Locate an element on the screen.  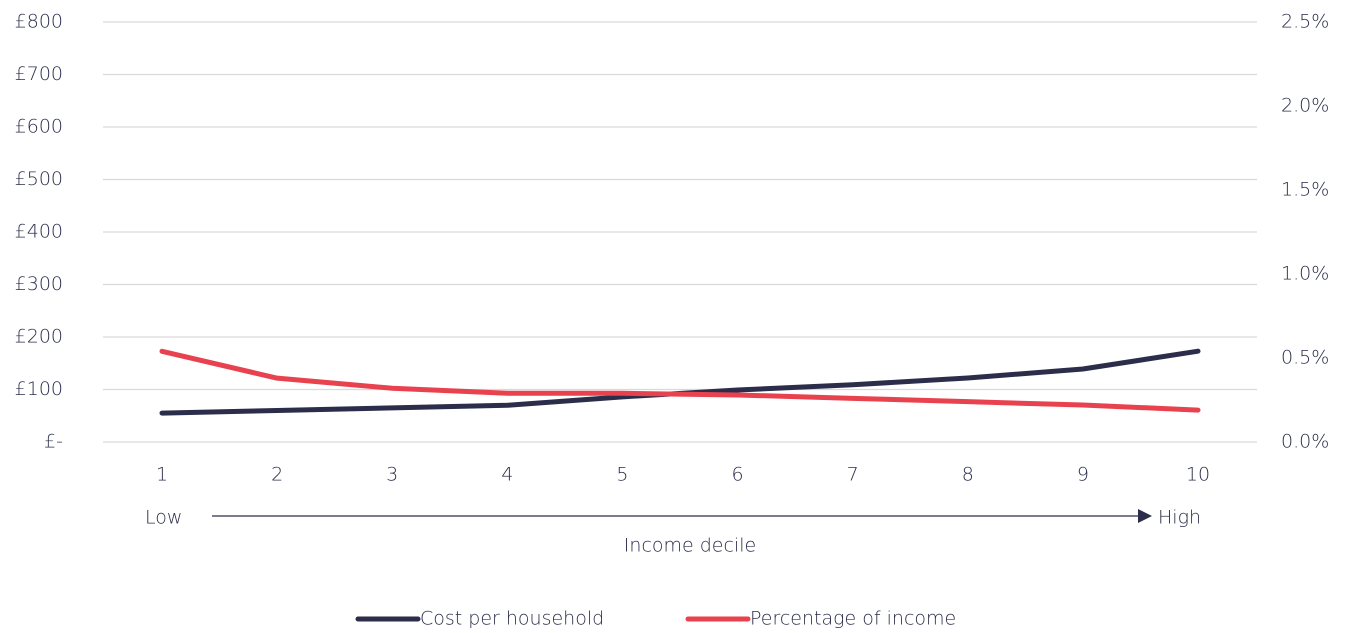
x-tick-label: 8 is located at coordinates (968, 475).